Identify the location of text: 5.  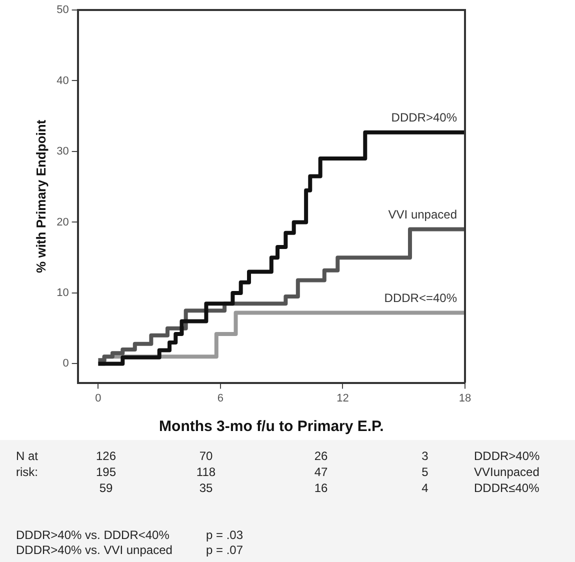
(425, 472).